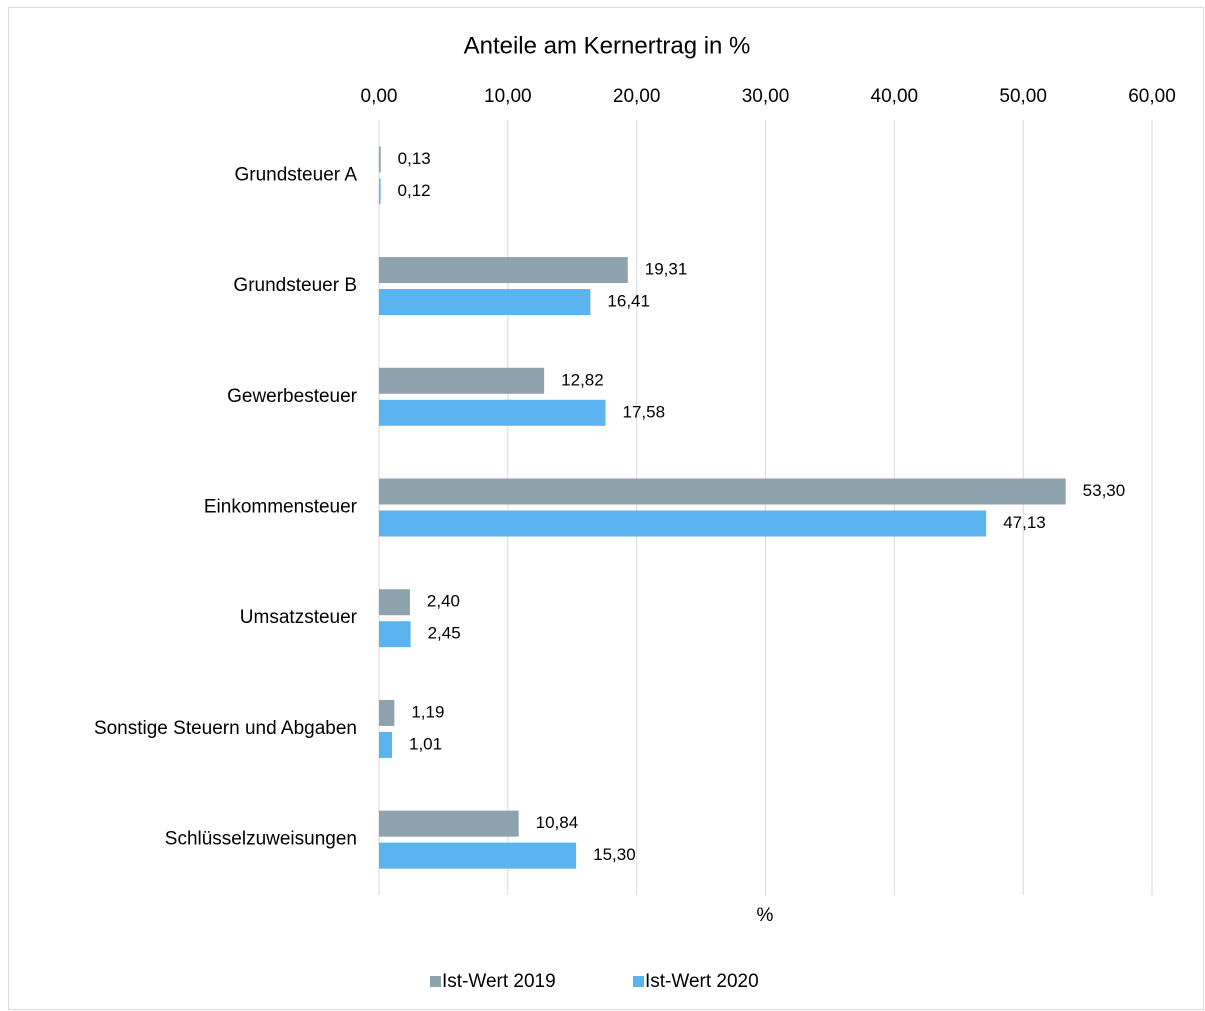 The image size is (1205, 1011). What do you see at coordinates (508, 96) in the screenshot?
I see `x-tick-label: 10,00` at bounding box center [508, 96].